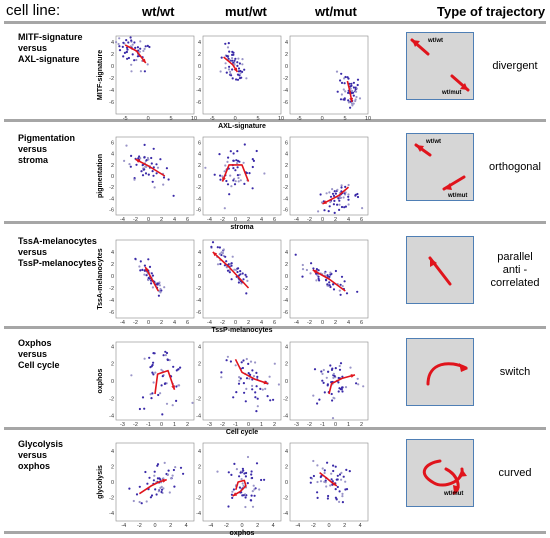 The width and height of the screenshot is (550, 538). I want to click on scatter-panel: -4 -2 0 2 4 6 4 2 0 -2 -4 -6 TssP-melanocytes, so click(239, 286).